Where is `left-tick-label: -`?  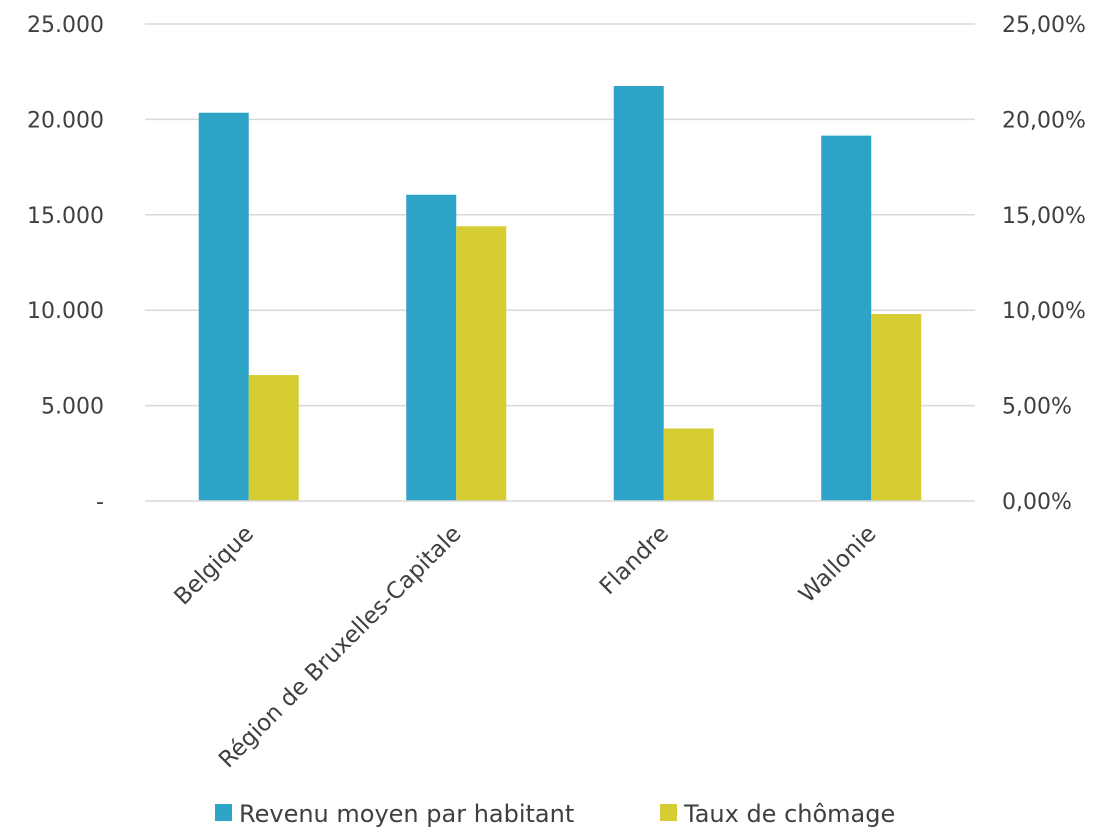
left-tick-label: - is located at coordinates (100, 502).